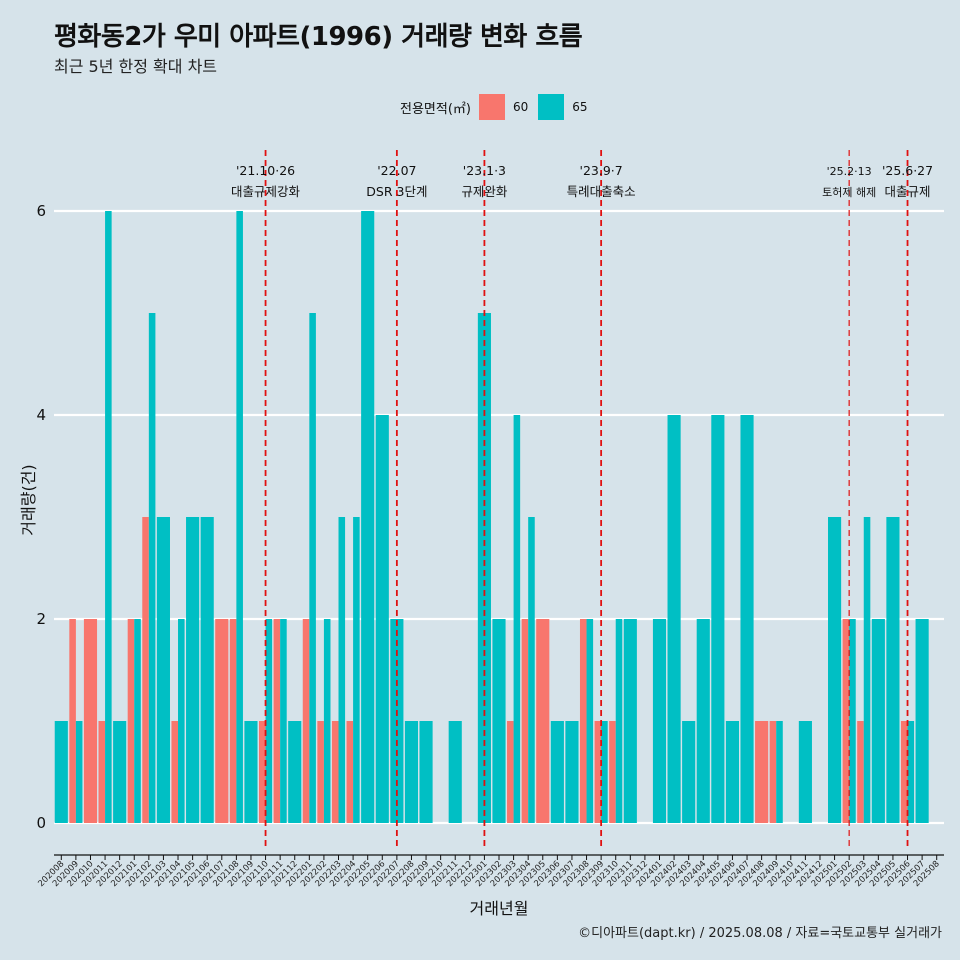  I want to click on event-label-202502: 토허제 해제, so click(849, 192).